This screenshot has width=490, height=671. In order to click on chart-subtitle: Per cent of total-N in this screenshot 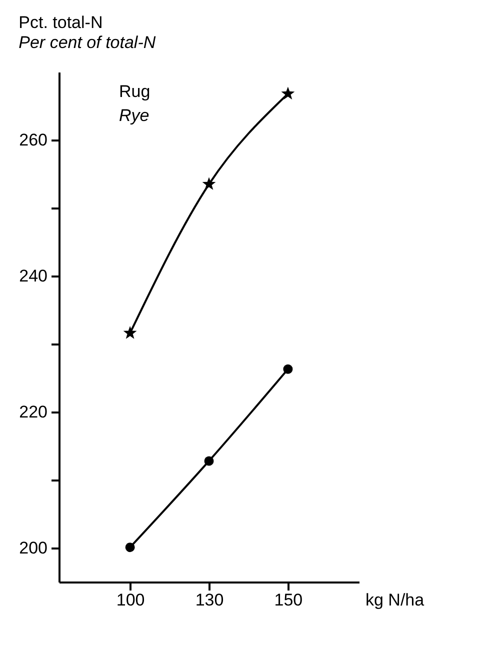, I will do `click(87, 42)`.